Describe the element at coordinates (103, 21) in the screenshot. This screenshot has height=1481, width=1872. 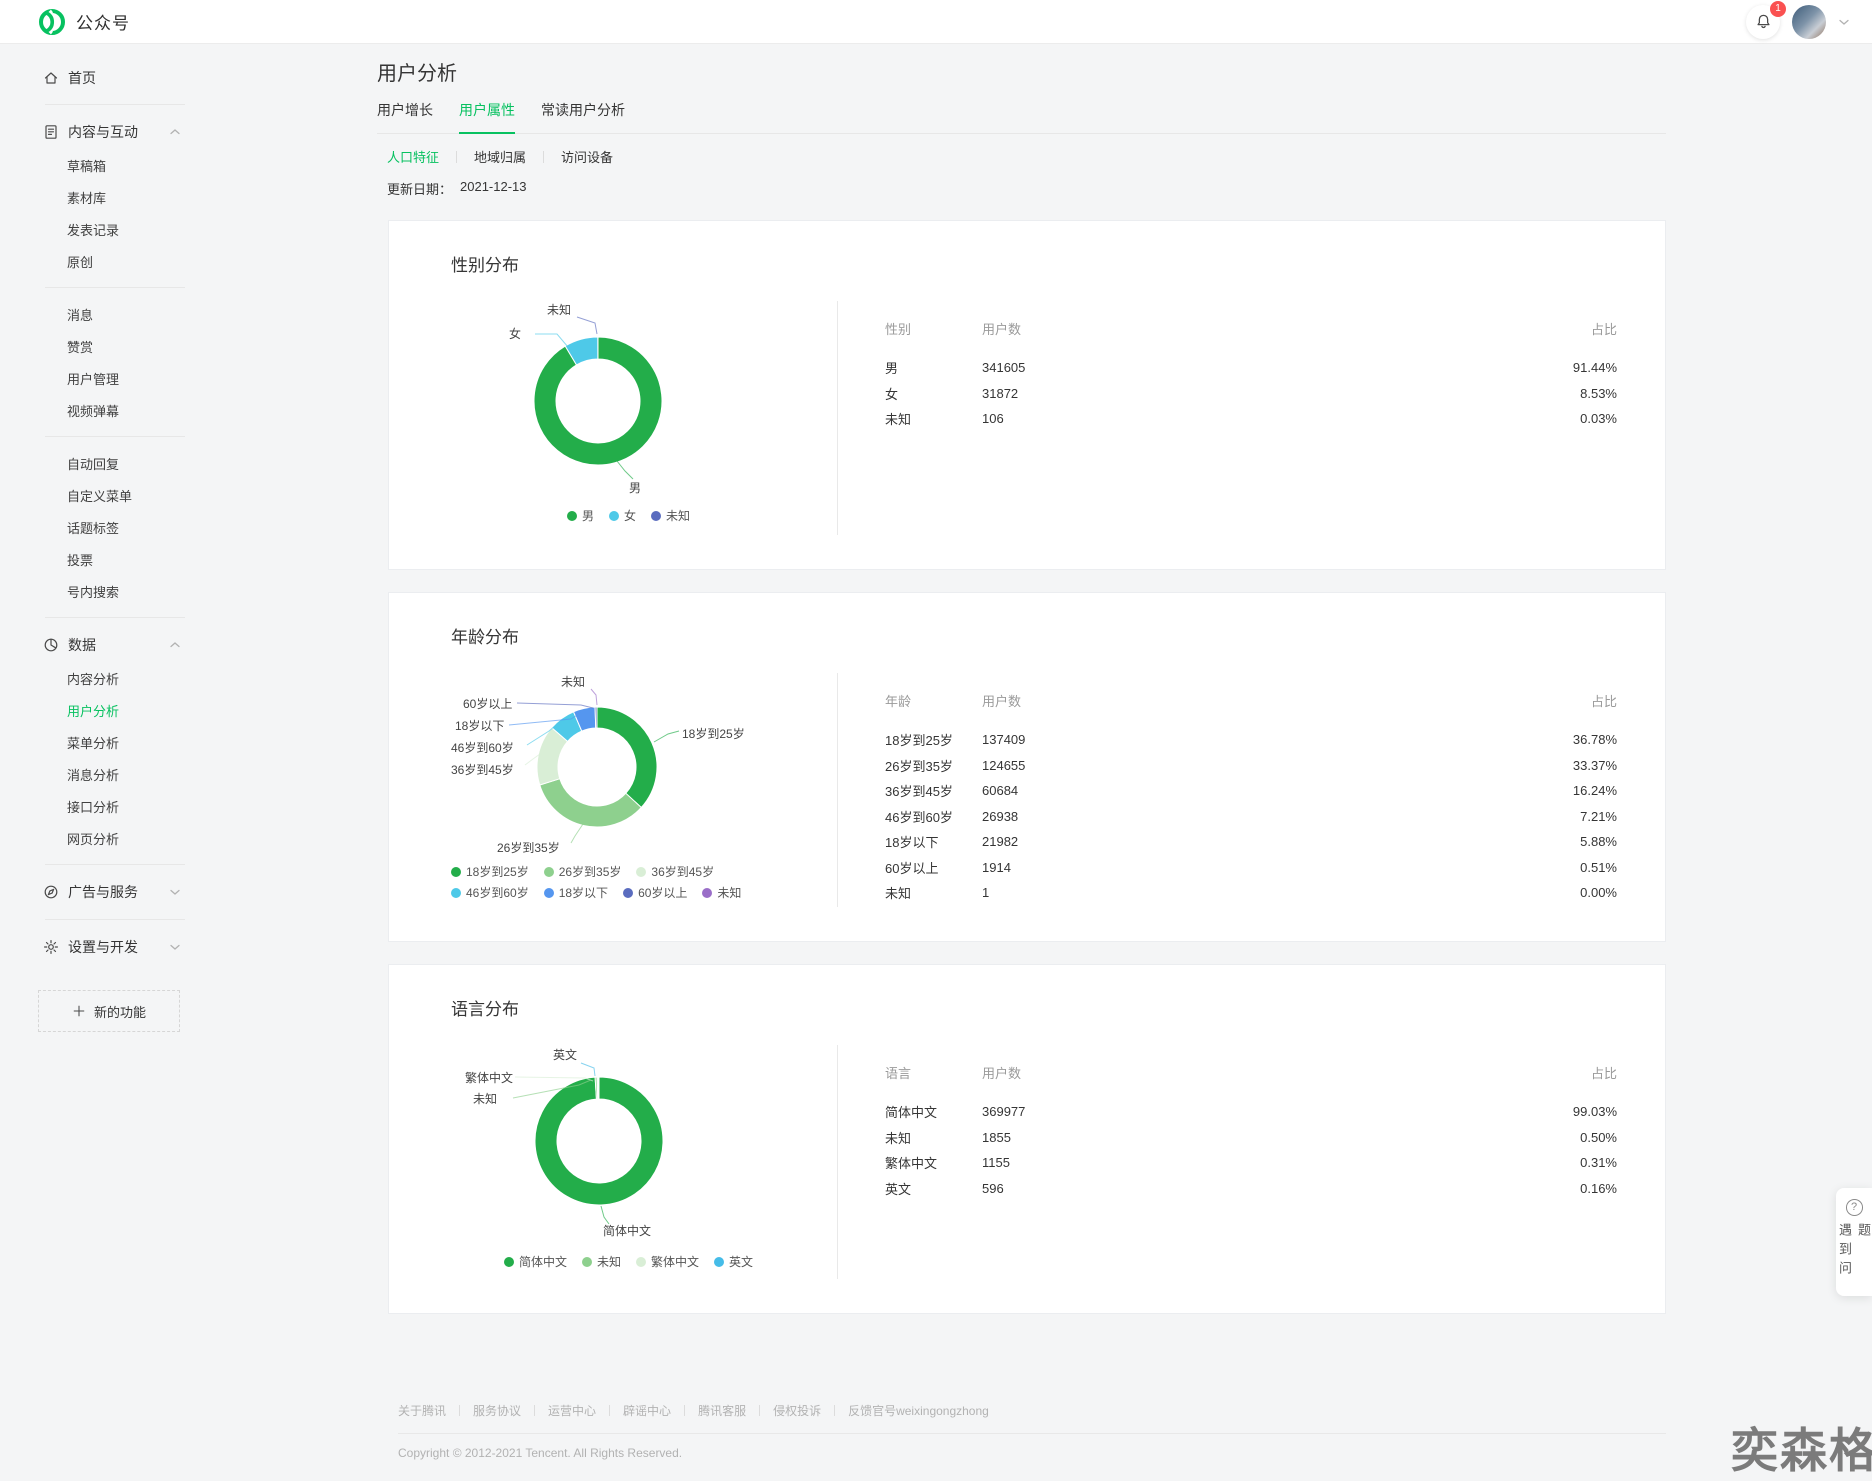
I see `brand-name: 公众号` at that location.